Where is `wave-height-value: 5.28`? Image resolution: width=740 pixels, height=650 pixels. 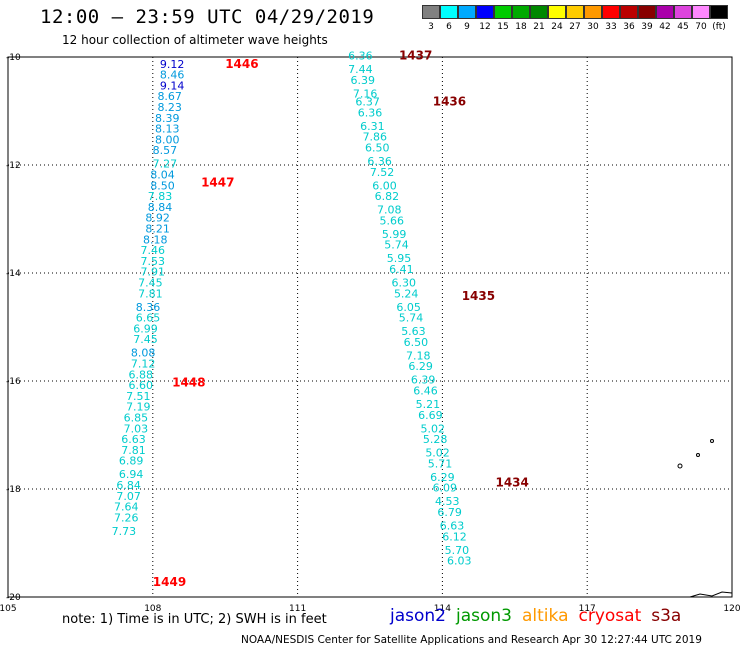 wave-height-value: 5.28 is located at coordinates (435, 439).